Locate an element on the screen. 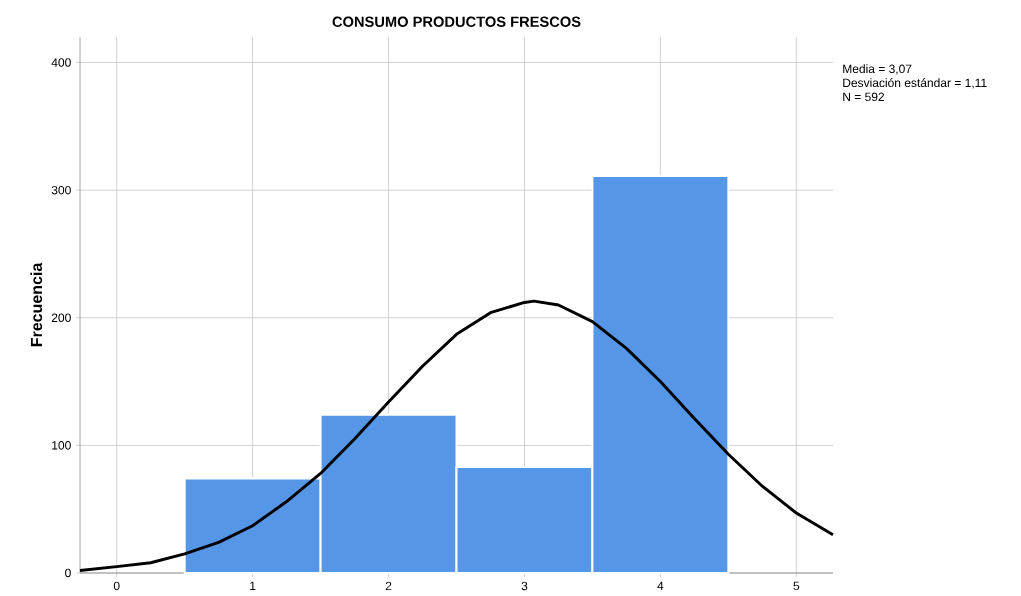 The image size is (1021, 596). x-tick-label: 5 is located at coordinates (796, 586).